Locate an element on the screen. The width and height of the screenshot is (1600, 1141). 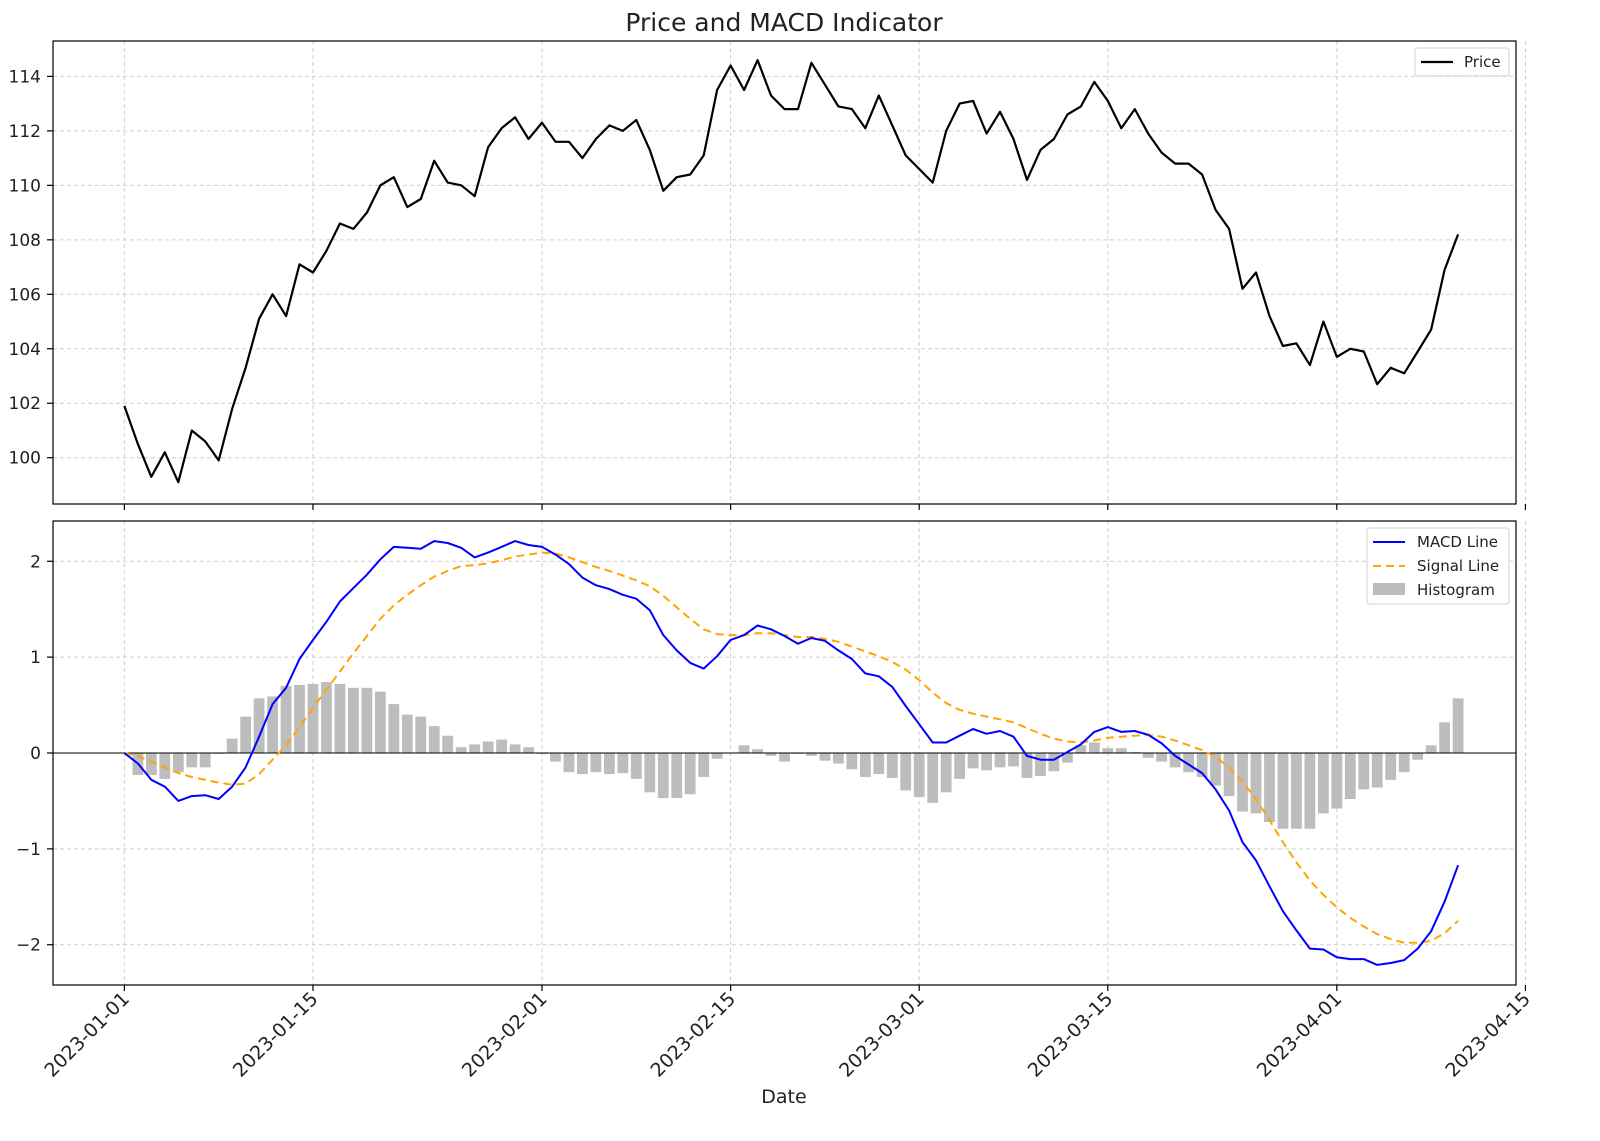
legend-label-macd: MACD Line is located at coordinates (1457, 542).